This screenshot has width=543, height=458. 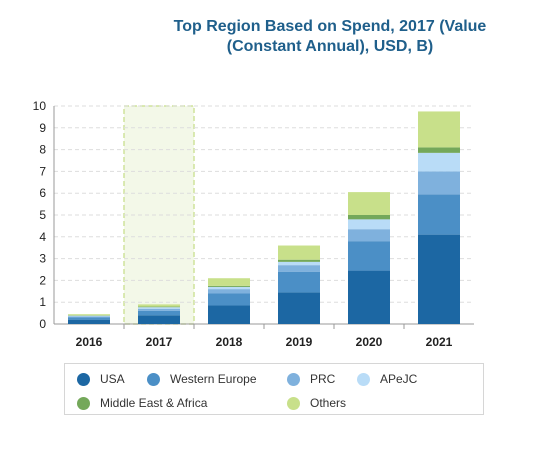 What do you see at coordinates (439, 150) in the screenshot?
I see `bar-2021-middle-east-africa` at bounding box center [439, 150].